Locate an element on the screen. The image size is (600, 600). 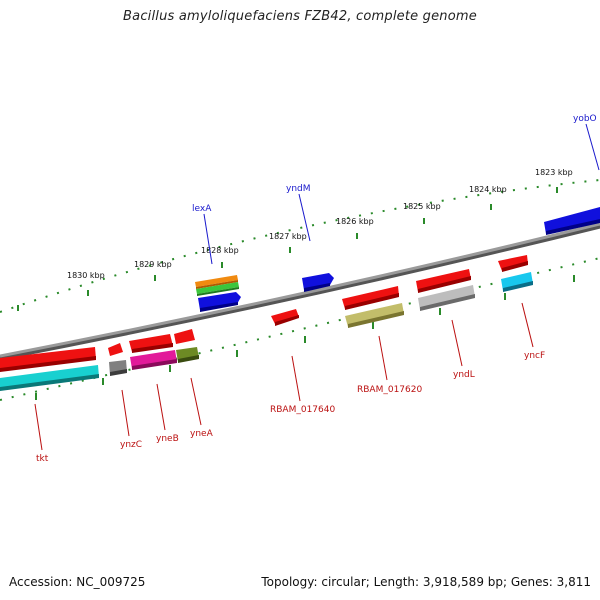
gene-upper-red-2-shadow is located at coordinates (444, 284).